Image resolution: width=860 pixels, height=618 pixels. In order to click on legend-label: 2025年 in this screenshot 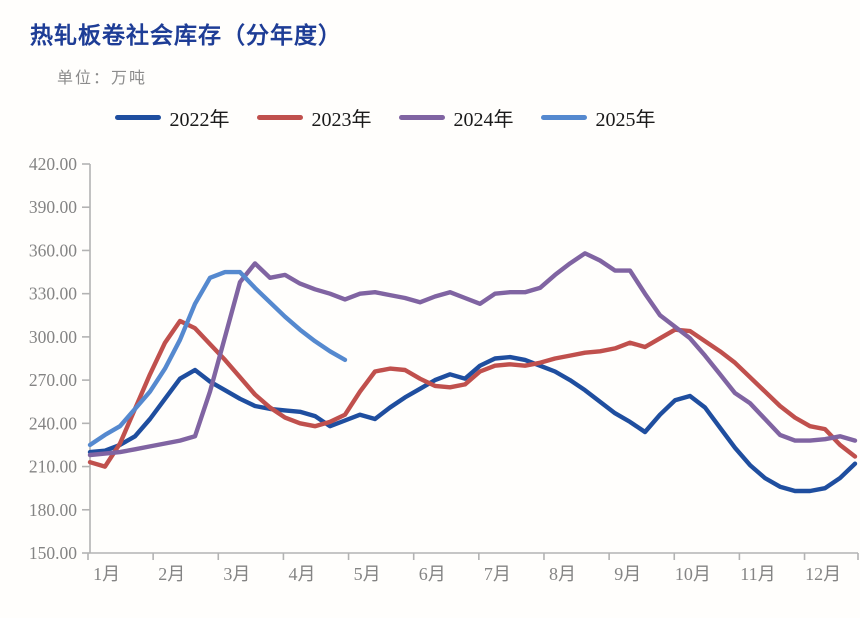, I will do `click(625, 120)`.